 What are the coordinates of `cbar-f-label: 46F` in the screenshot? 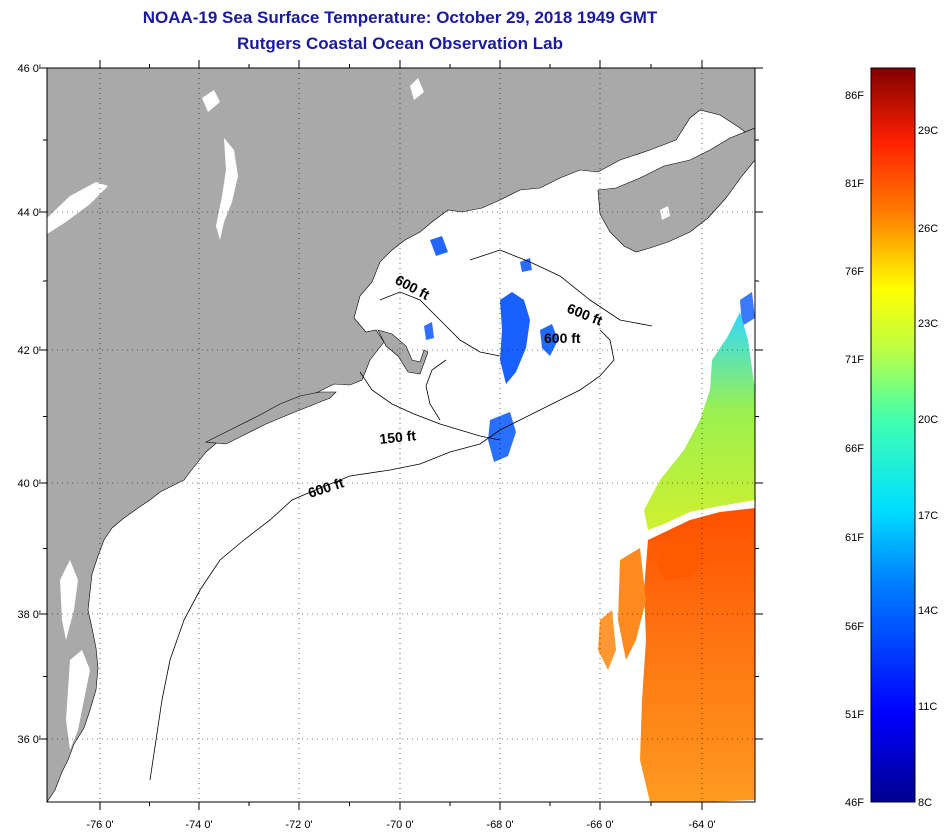 It's located at (854, 803).